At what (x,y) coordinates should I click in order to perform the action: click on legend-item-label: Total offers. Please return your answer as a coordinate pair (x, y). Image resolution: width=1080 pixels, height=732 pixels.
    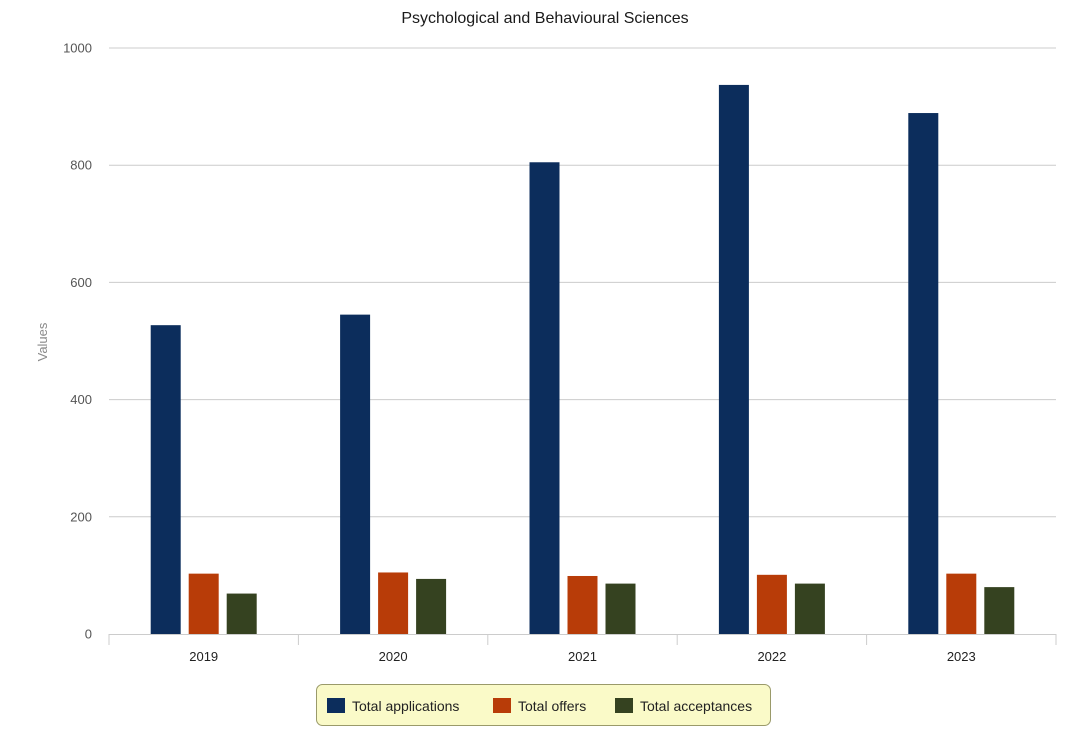
    Looking at the image, I should click on (552, 706).